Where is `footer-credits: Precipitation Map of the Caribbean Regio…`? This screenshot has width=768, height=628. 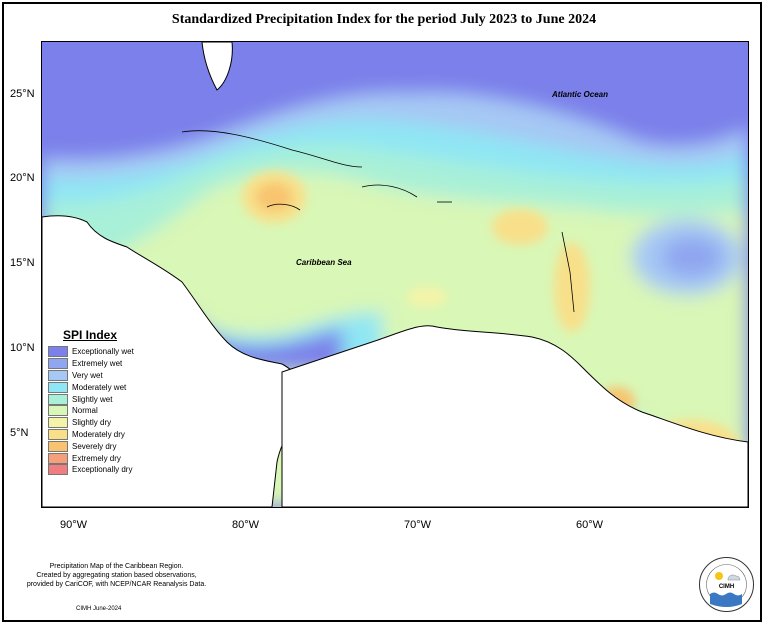
footer-credits: Precipitation Map of the Caribbean Regio… is located at coordinates (116, 575).